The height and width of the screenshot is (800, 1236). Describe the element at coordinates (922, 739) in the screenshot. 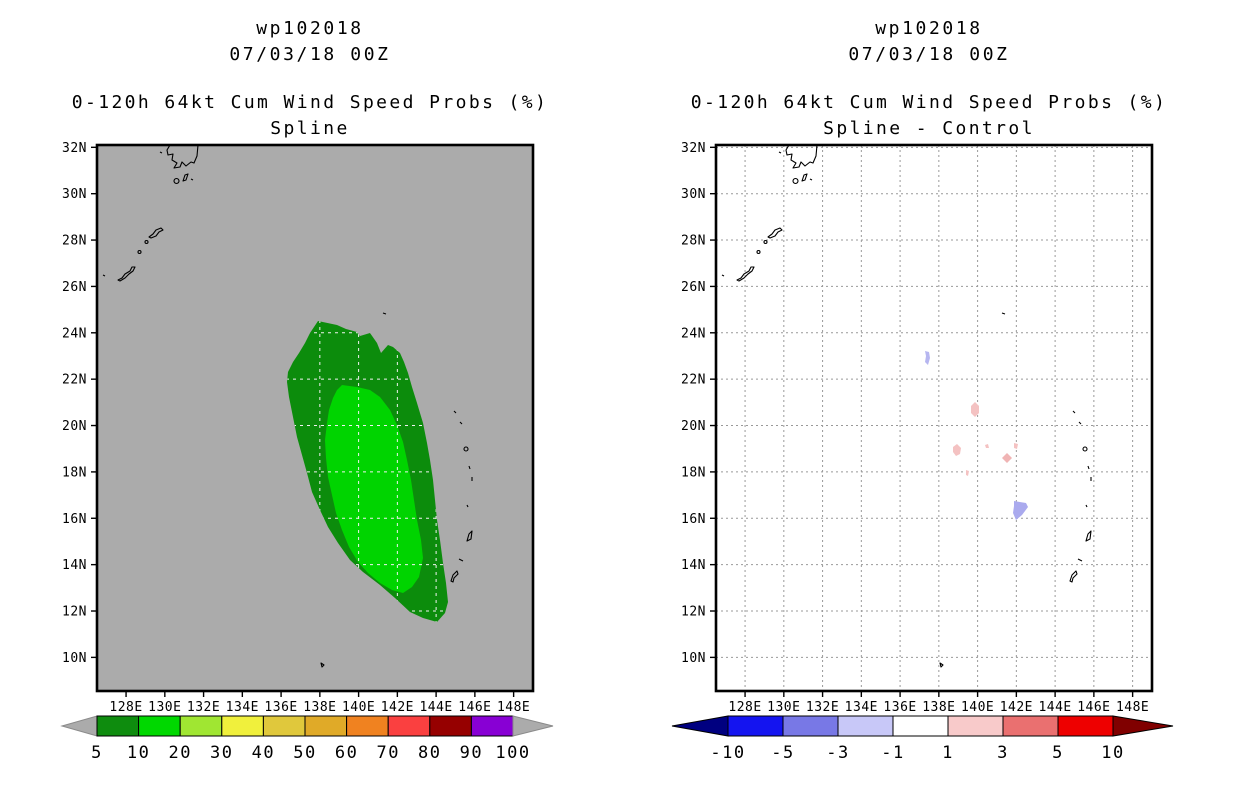

I see `difference-colorbar: -10 -5 -3 -1 1 3 5 10` at that location.